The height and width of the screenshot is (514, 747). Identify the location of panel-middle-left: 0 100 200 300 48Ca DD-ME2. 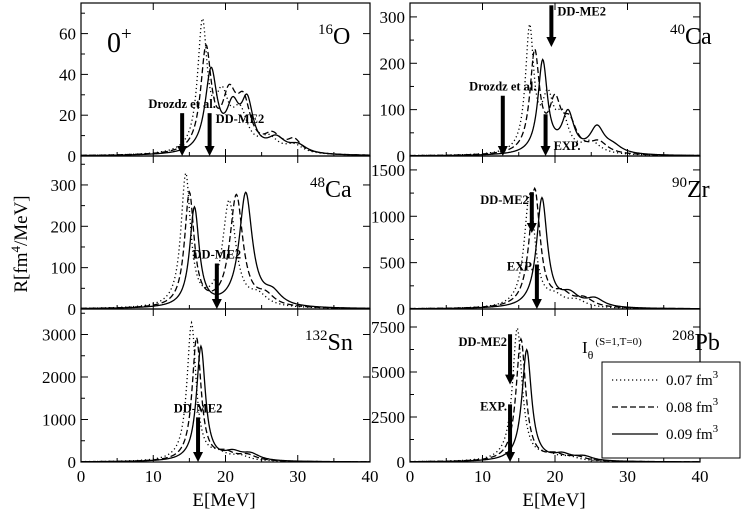
(211, 237).